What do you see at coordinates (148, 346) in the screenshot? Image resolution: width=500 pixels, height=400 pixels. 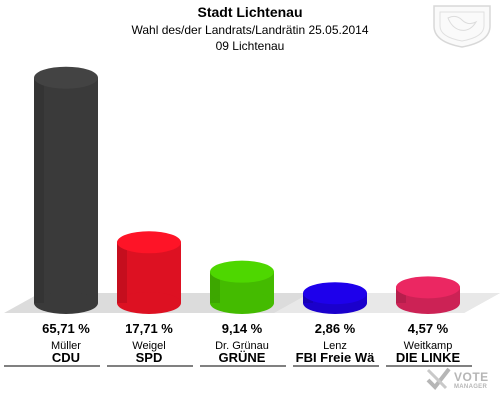 I see `candidate-label: Weigel` at bounding box center [148, 346].